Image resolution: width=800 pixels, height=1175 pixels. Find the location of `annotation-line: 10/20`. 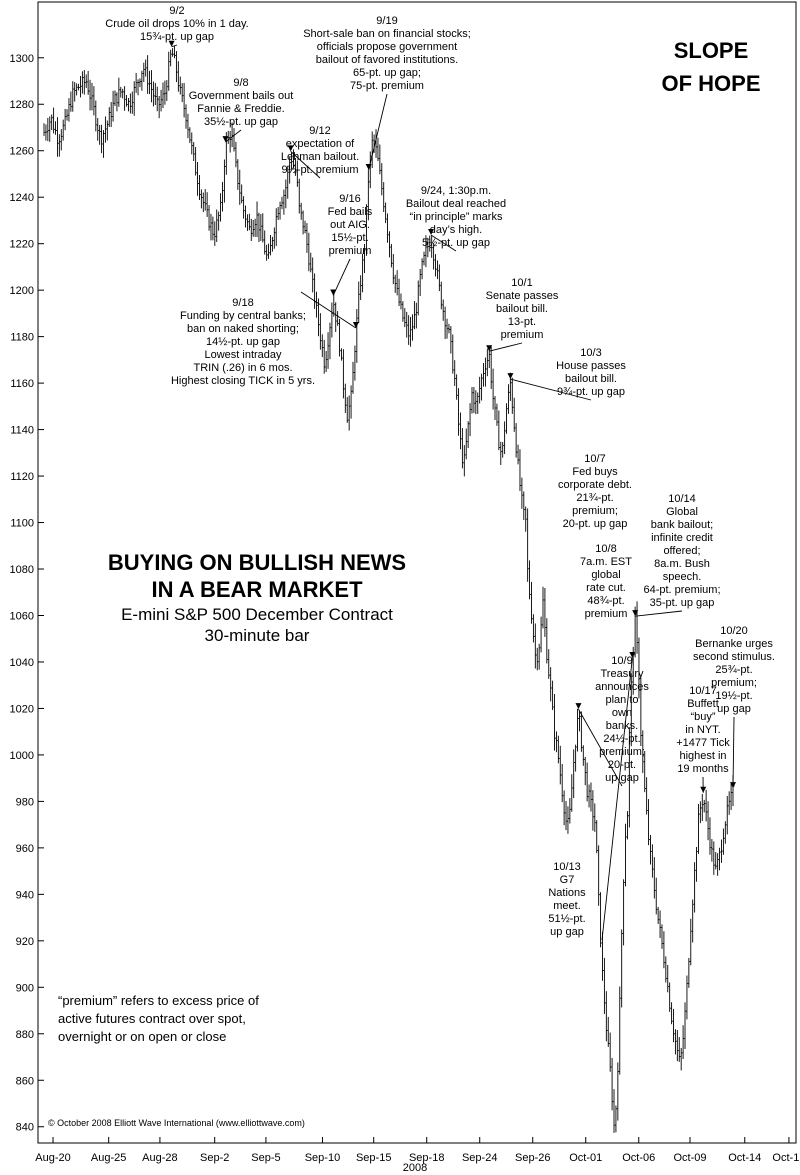

annotation-line: 10/20 is located at coordinates (734, 631).